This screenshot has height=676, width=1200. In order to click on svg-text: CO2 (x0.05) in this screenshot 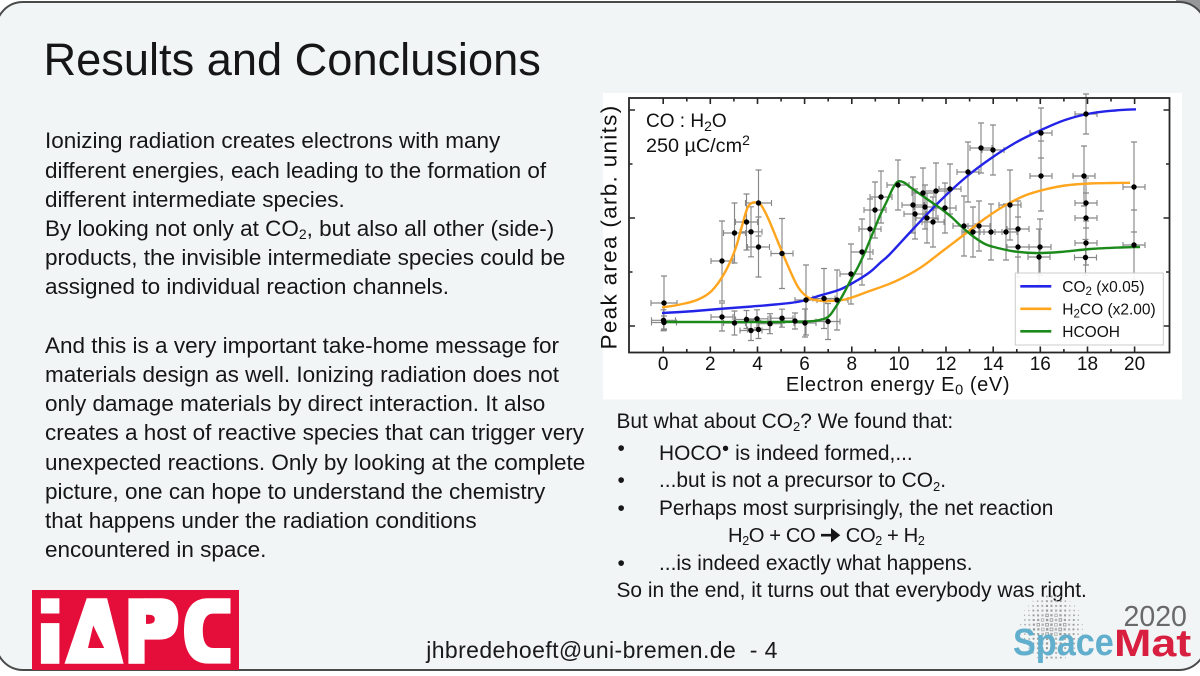, I will do `click(1103, 288)`.